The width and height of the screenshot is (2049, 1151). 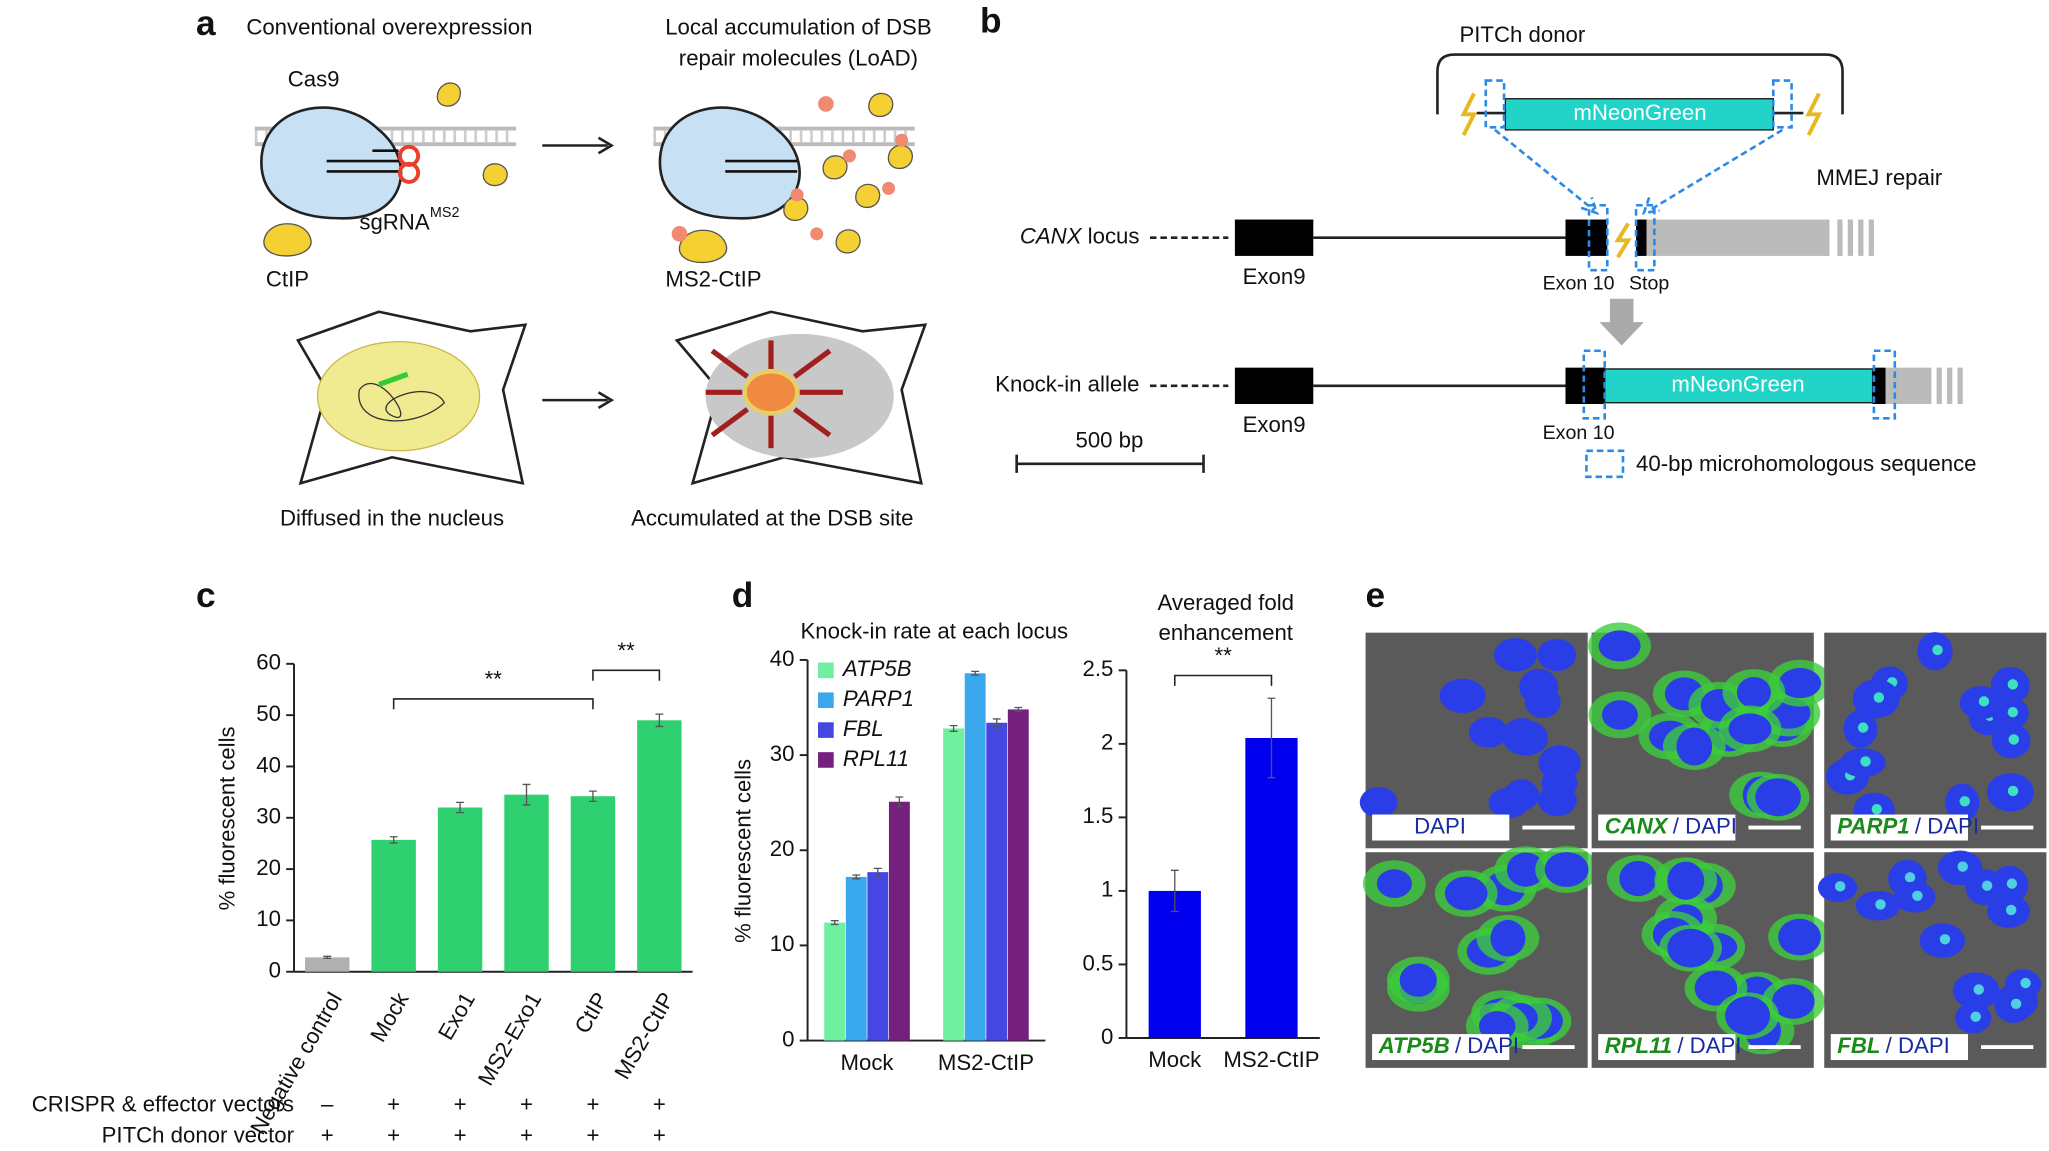 I want to click on gene: CANX, so click(x=1051, y=236).